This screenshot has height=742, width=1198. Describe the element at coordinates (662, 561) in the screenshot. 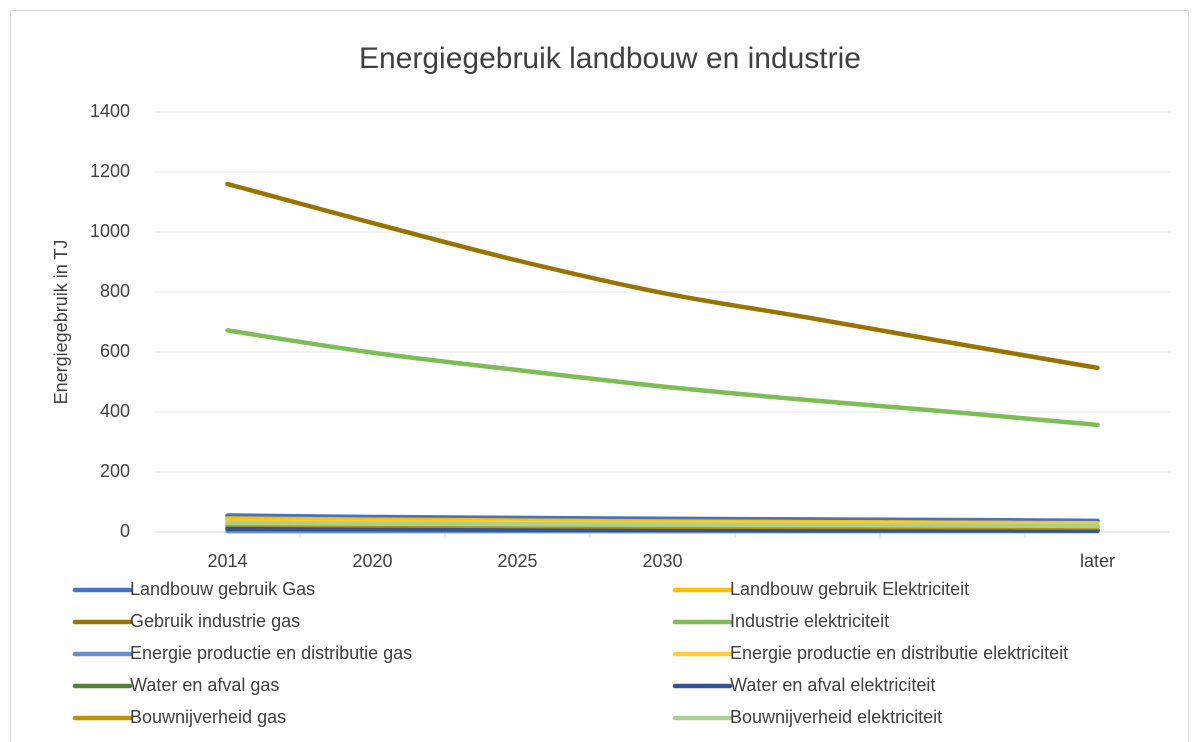

I see `x-tick-label: 2030` at that location.